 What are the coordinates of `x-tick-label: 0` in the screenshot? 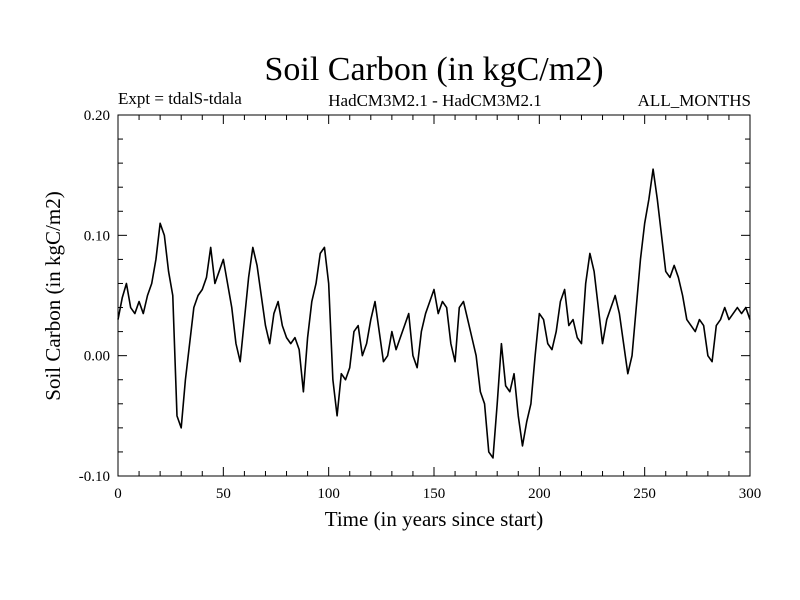 It's located at (118, 494).